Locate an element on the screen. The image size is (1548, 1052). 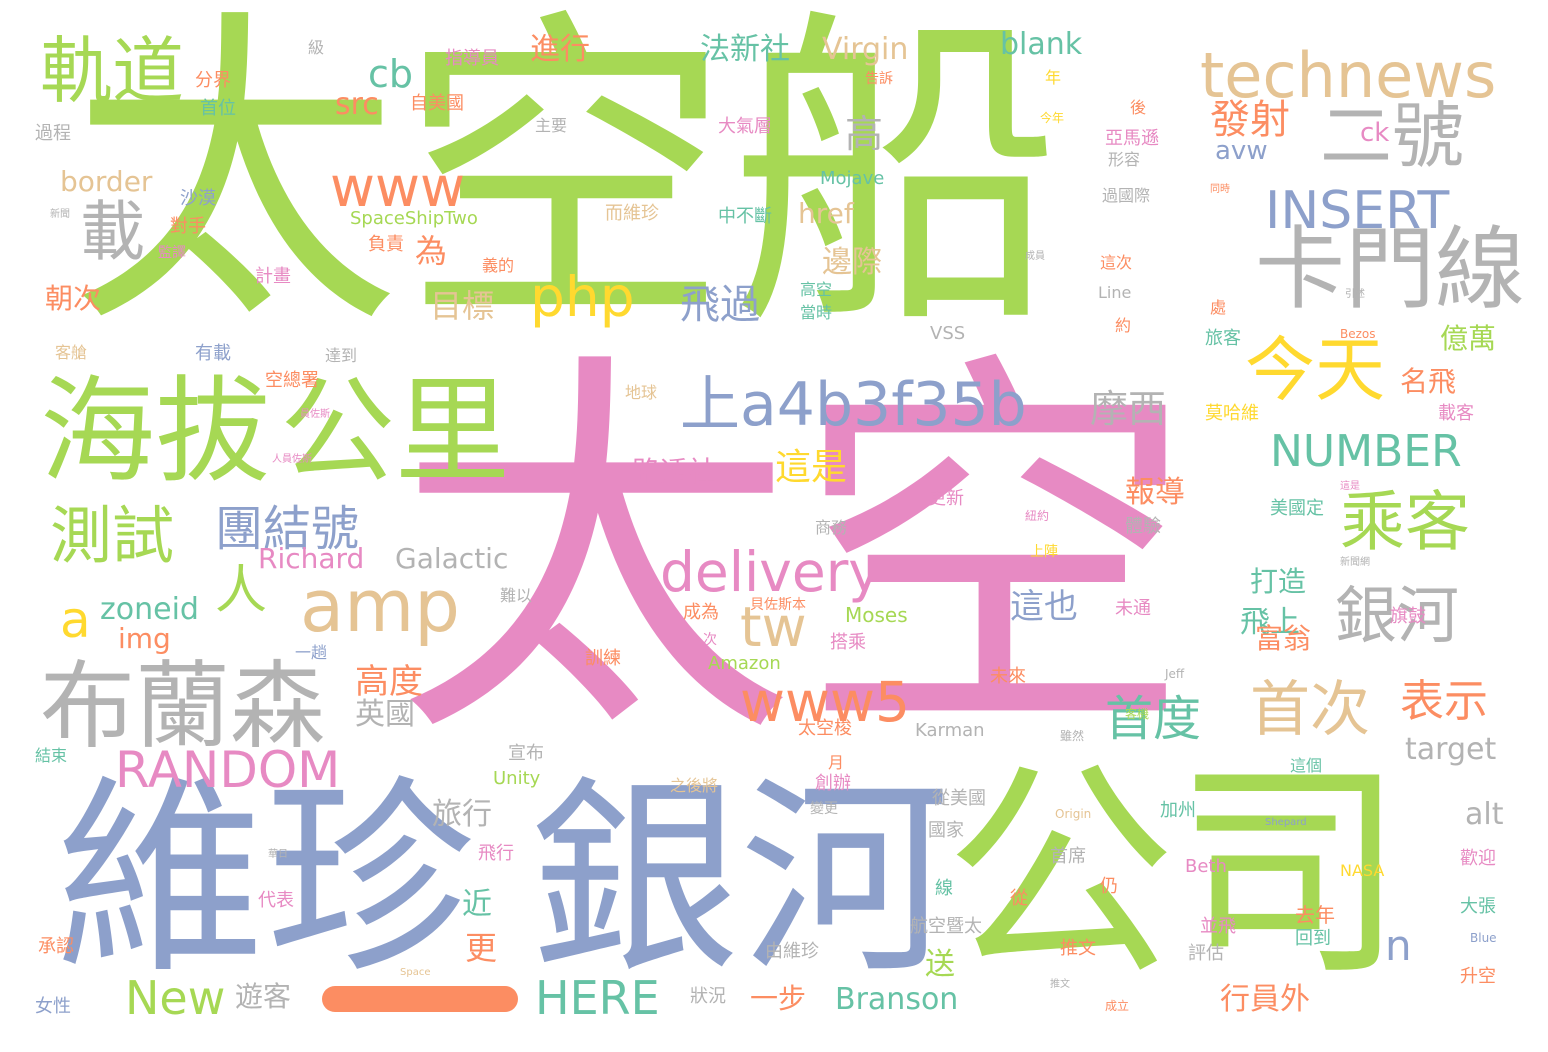
word-114: 仍 is located at coordinates (1109, 886).